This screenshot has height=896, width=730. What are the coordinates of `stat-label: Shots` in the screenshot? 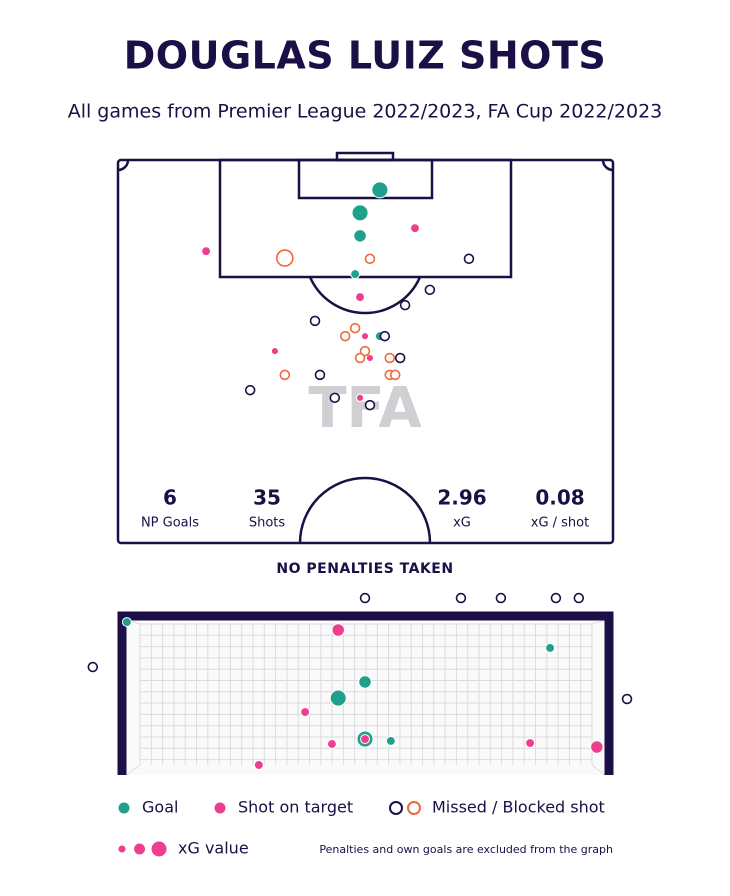 It's located at (267, 523).